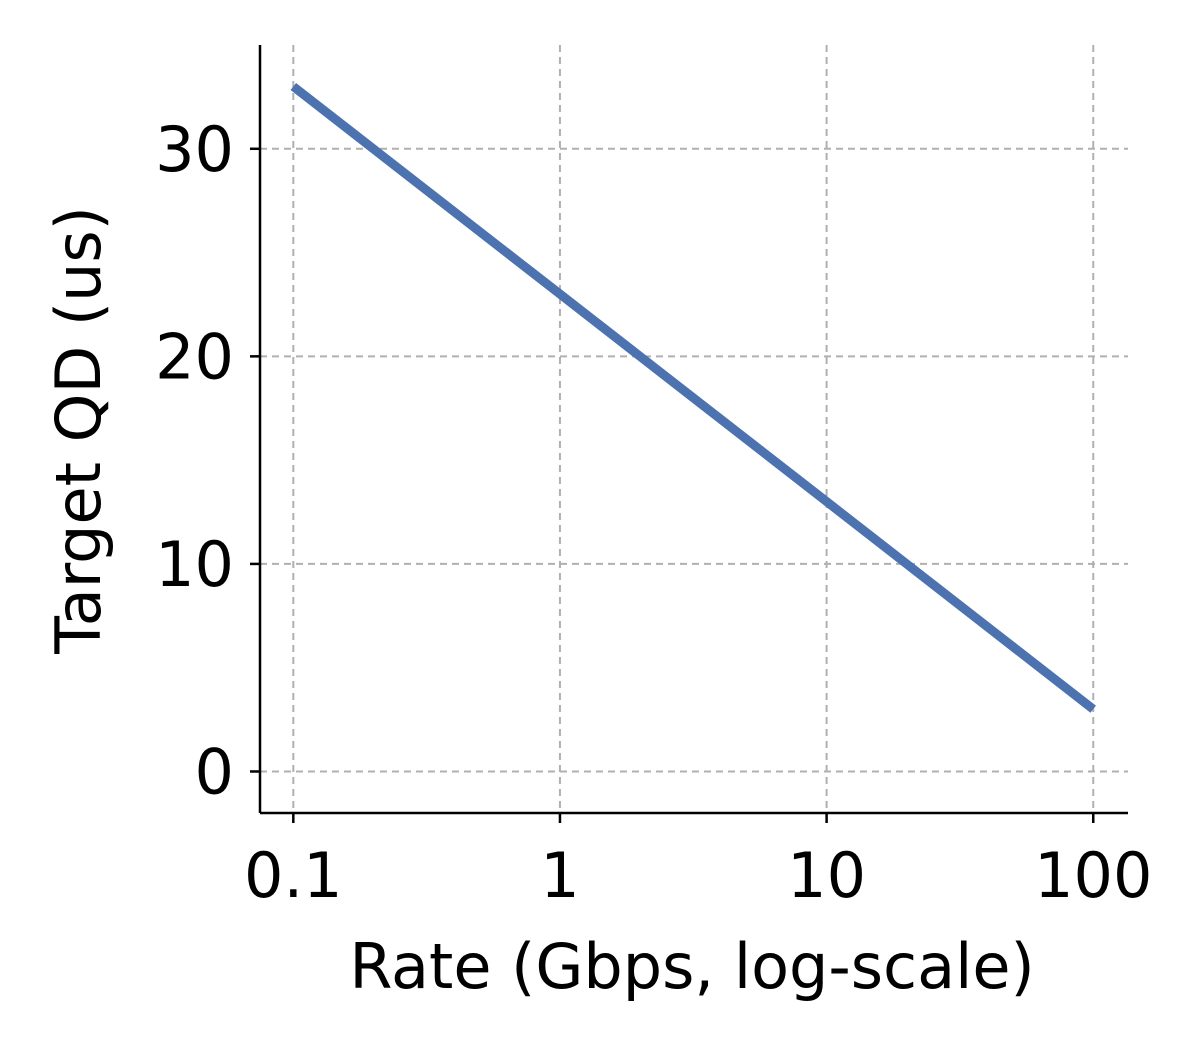  What do you see at coordinates (293, 875) in the screenshot?
I see `x-tick-label: 0.1` at bounding box center [293, 875].